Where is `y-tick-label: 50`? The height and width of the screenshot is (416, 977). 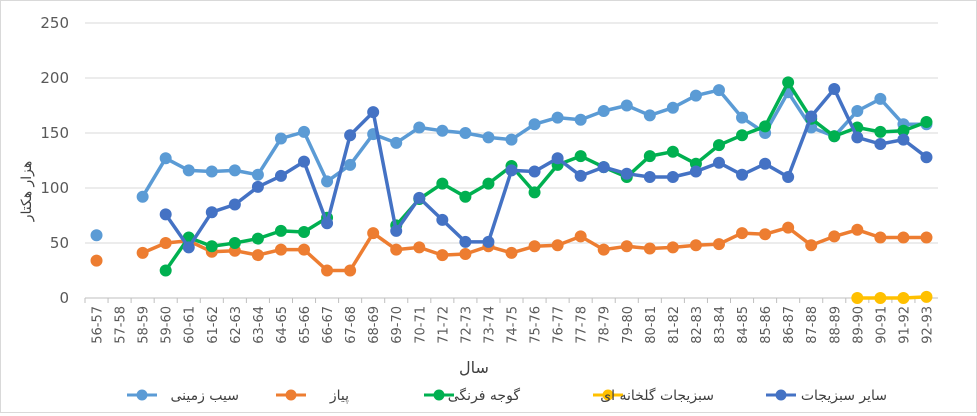
y-tick-label: 50 is located at coordinates (59, 243).